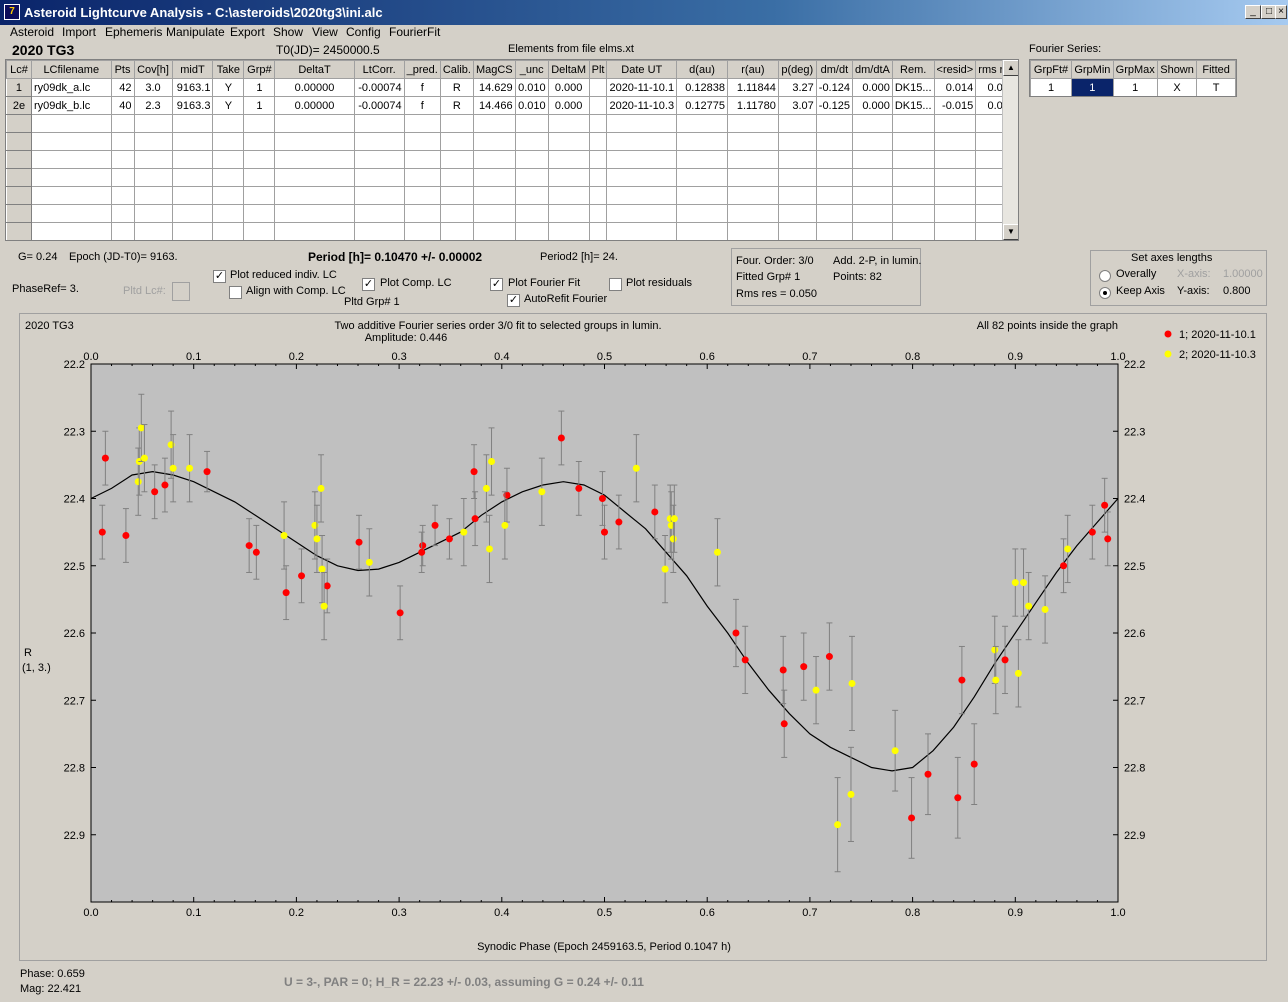 The width and height of the screenshot is (1288, 1002). Describe the element at coordinates (368, 284) in the screenshot. I see `plot-comp-checkbox: ✓` at that location.